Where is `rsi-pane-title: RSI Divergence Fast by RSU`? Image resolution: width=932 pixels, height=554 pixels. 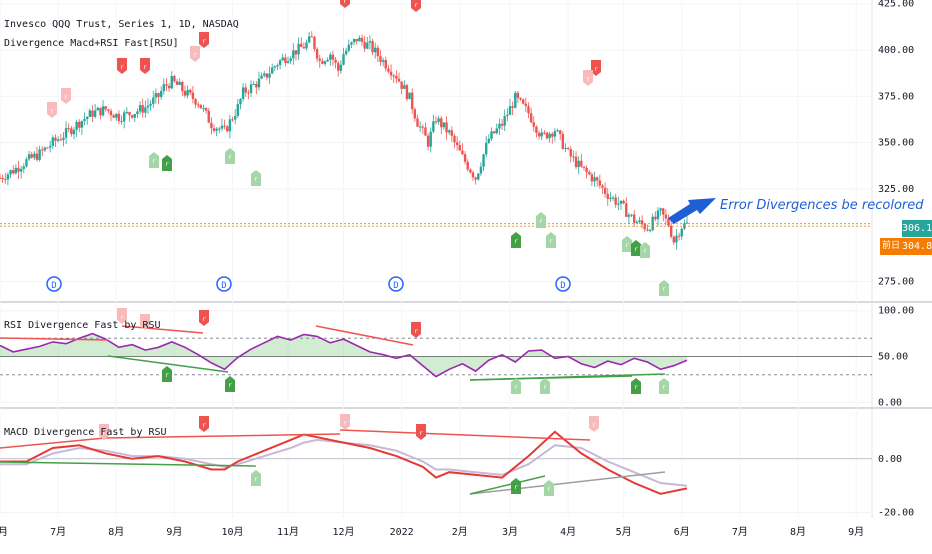 rsi-pane-title: RSI Divergence Fast by RSU is located at coordinates (82, 325).